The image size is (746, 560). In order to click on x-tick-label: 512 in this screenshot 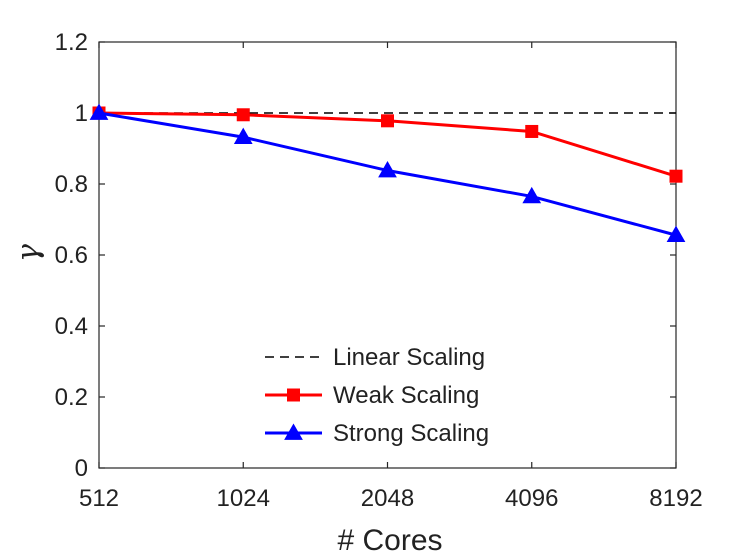, I will do `click(99, 498)`.